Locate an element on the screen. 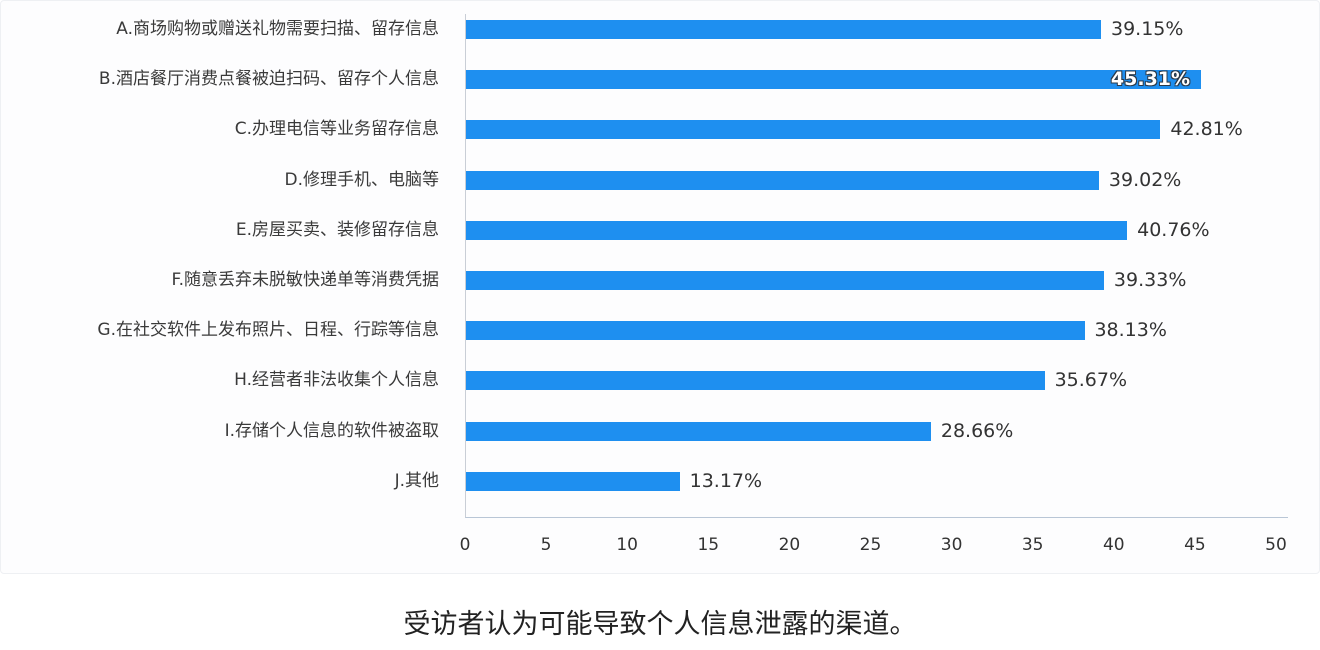 The width and height of the screenshot is (1320, 650). category-label: J.其他 is located at coordinates (416, 481).